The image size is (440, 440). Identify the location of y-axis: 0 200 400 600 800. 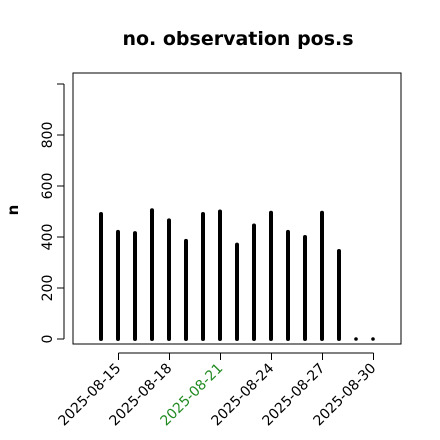
(52, 213).